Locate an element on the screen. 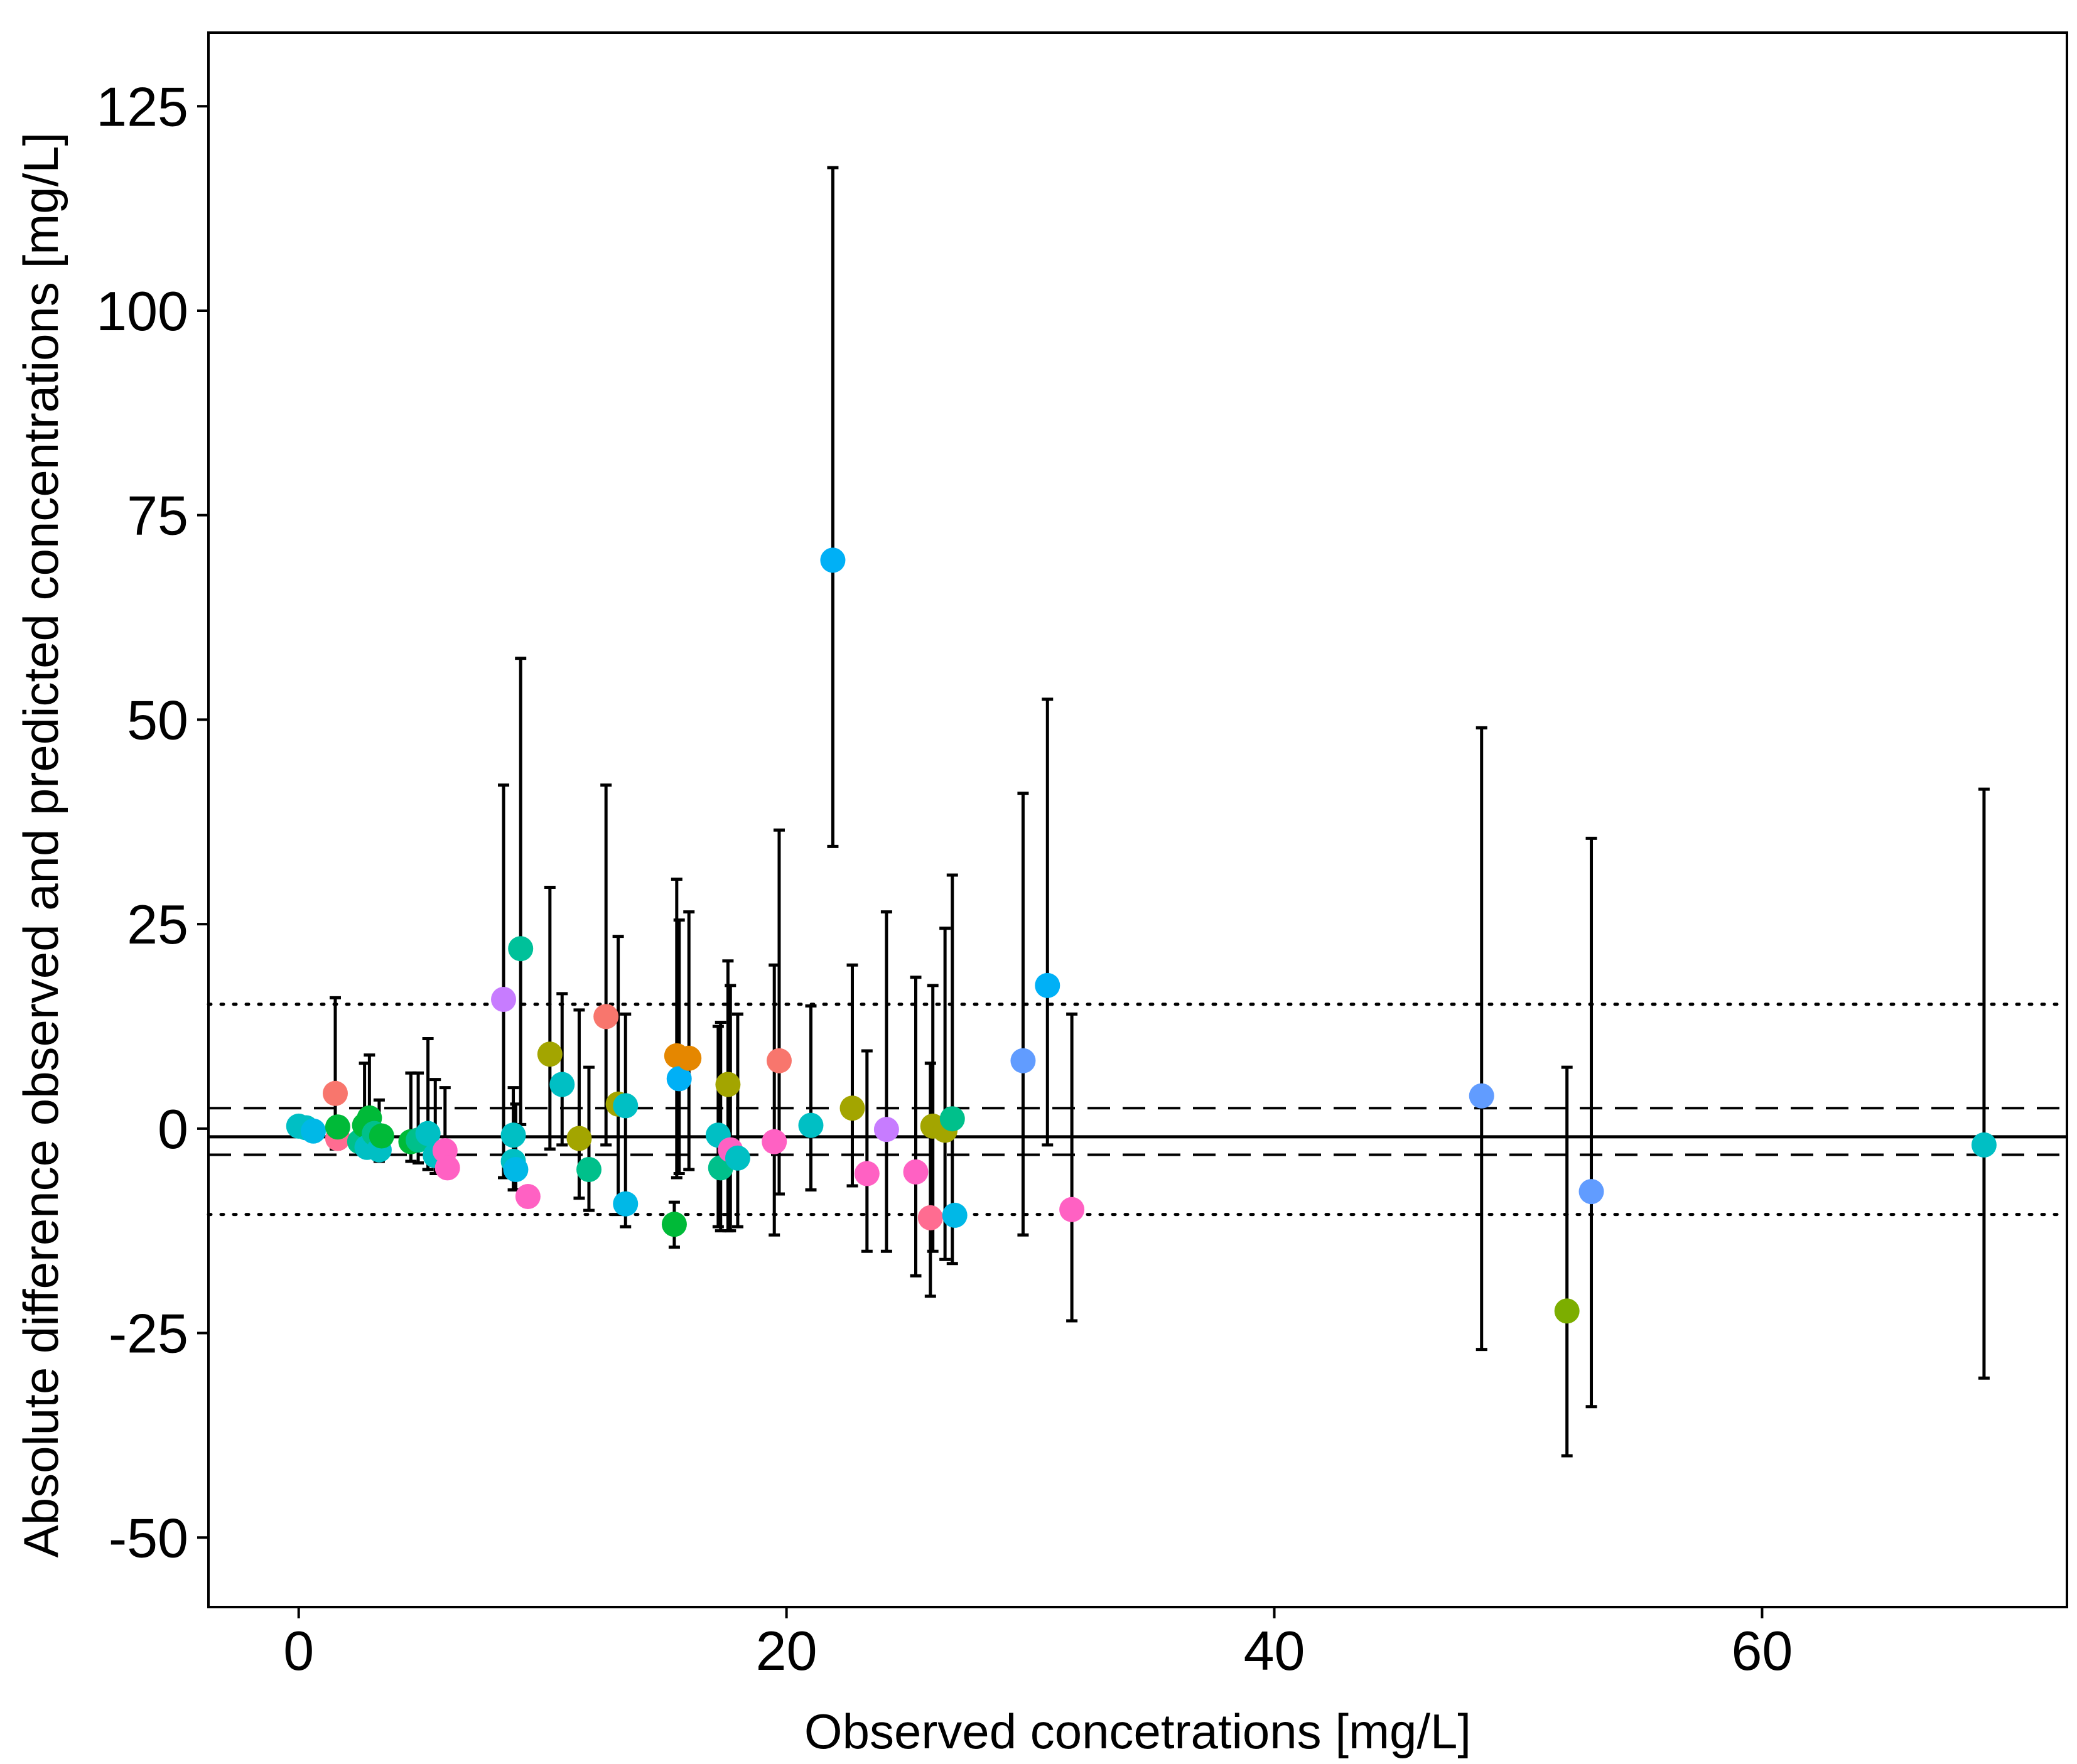 This screenshot has width=2077, height=1764. x-tick-label: 0 is located at coordinates (299, 1651).